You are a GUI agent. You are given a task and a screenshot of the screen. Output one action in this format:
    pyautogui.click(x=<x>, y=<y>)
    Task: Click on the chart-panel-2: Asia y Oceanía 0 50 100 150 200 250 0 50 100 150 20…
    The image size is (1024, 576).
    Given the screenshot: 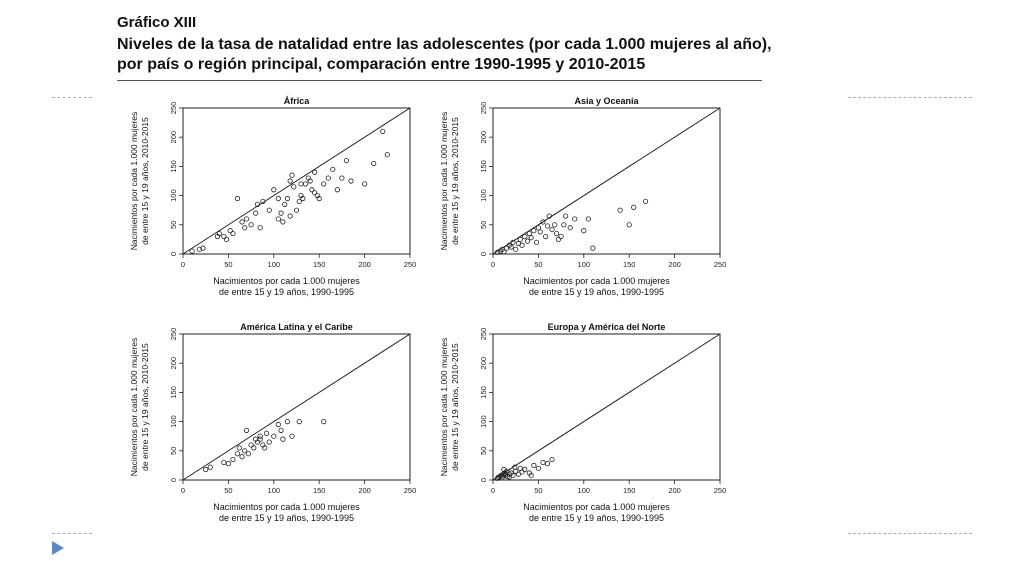 What is the action you would take?
    pyautogui.click(x=582, y=196)
    